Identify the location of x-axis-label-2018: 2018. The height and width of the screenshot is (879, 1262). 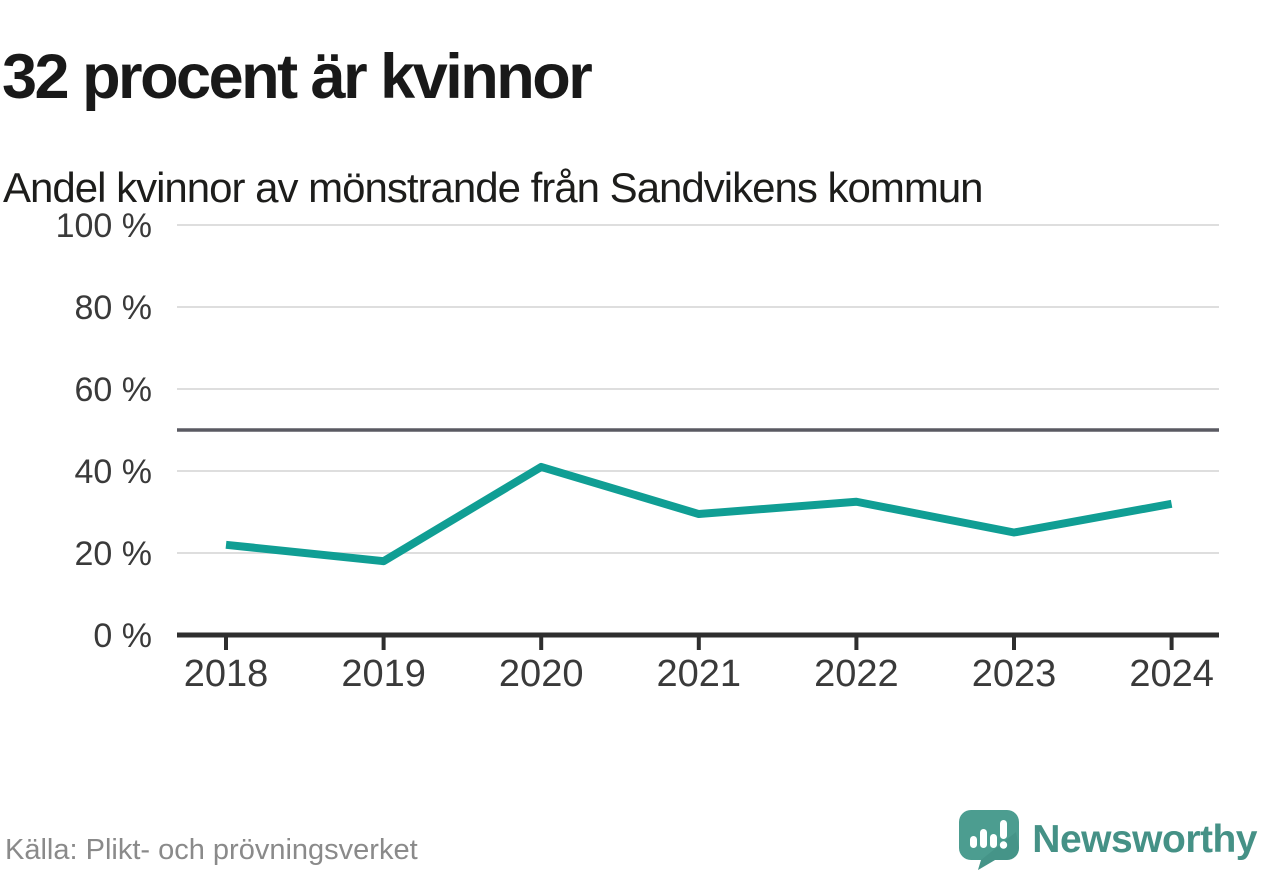
(226, 674).